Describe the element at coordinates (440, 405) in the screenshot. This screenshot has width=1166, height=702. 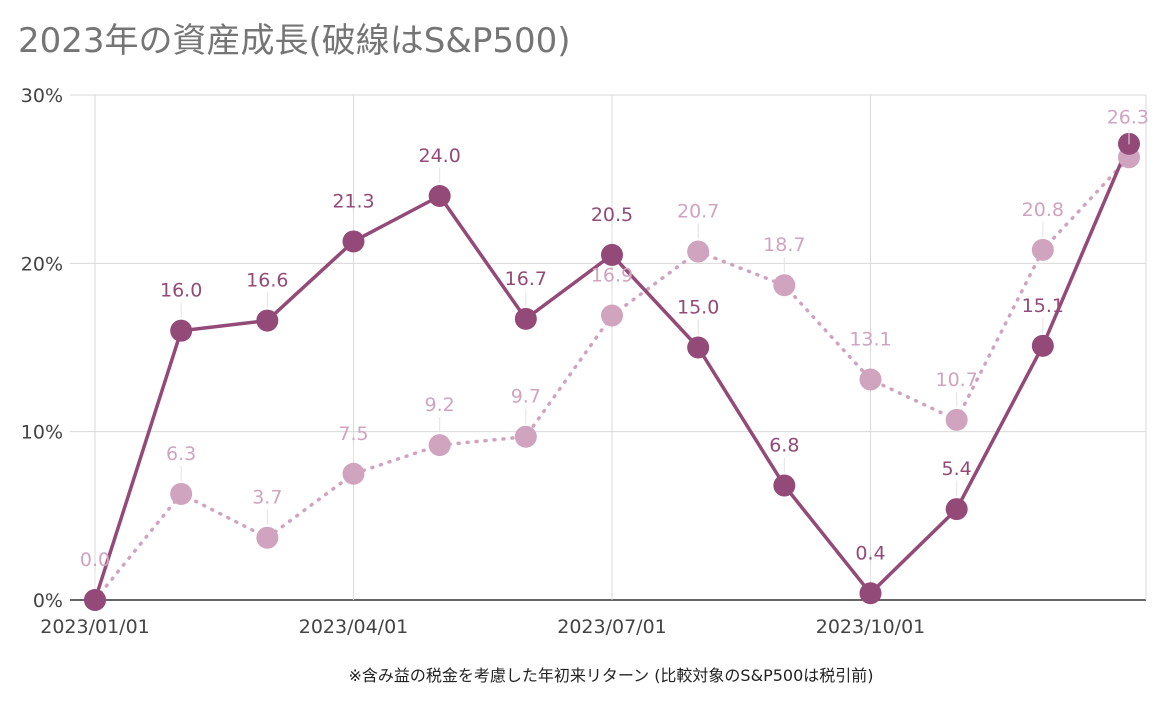
I see `sp500-data-label: 9.2` at that location.